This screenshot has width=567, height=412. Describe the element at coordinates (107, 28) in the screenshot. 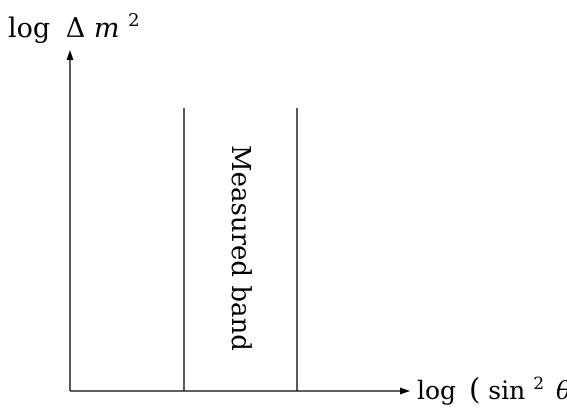

I see `y-axis-label-var: m` at that location.